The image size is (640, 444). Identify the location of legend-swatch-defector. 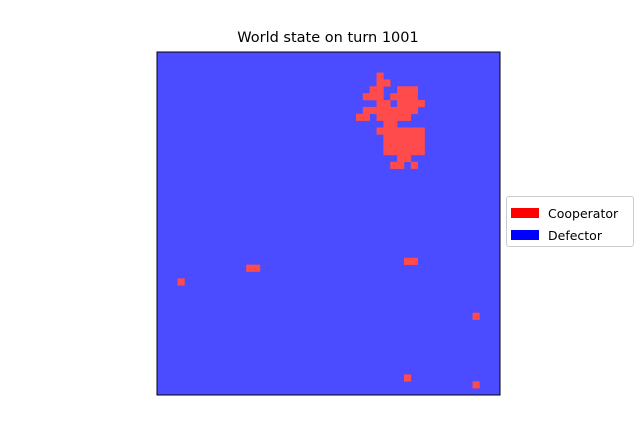
(525, 235).